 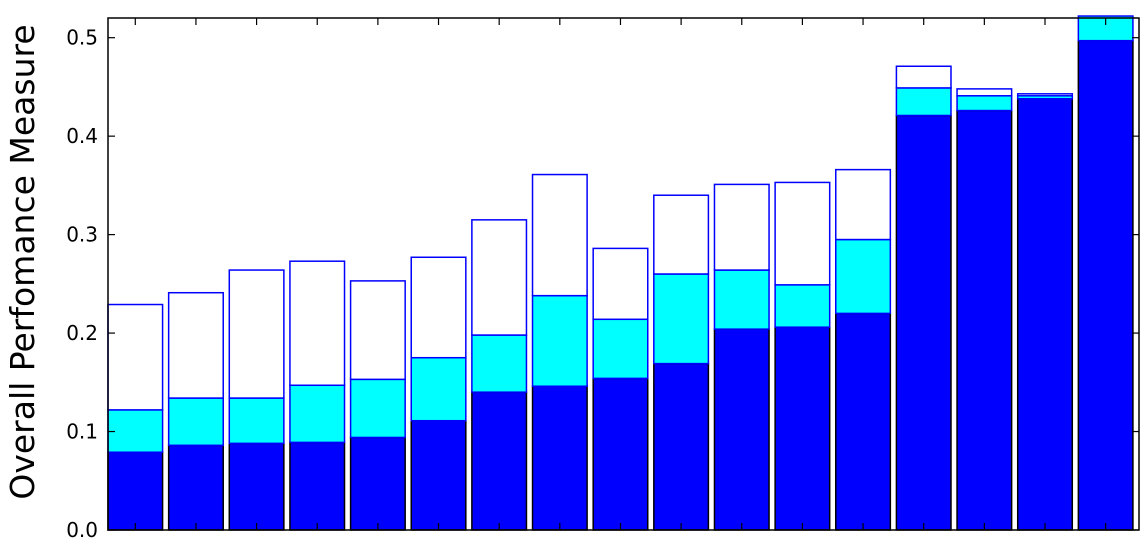 What do you see at coordinates (82, 432) in the screenshot?
I see `y-tick-label: 0.1` at bounding box center [82, 432].